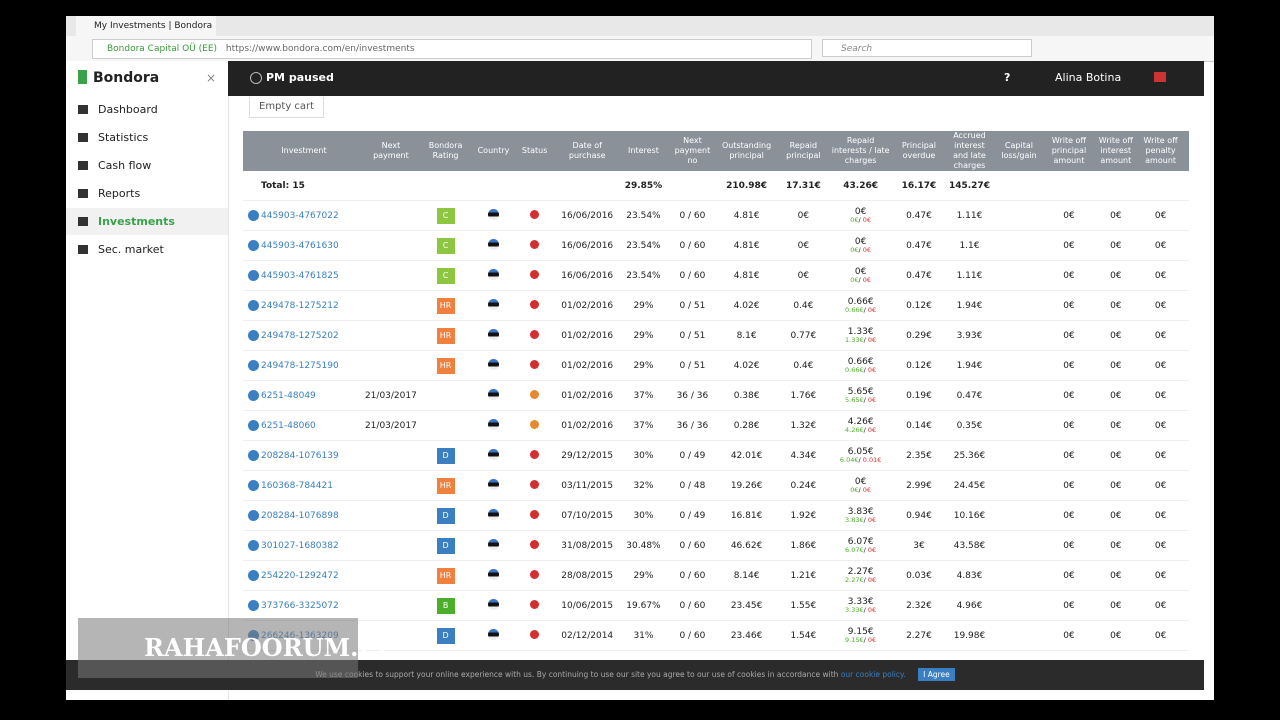 The height and width of the screenshot is (720, 1280). I want to click on column-header: Discount, so click(1185, 151).